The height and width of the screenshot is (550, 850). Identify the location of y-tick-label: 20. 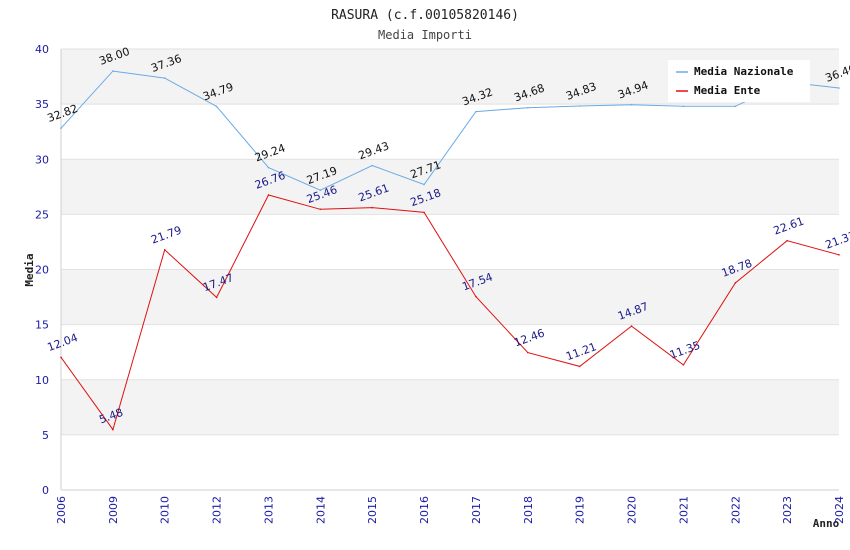
(42, 270).